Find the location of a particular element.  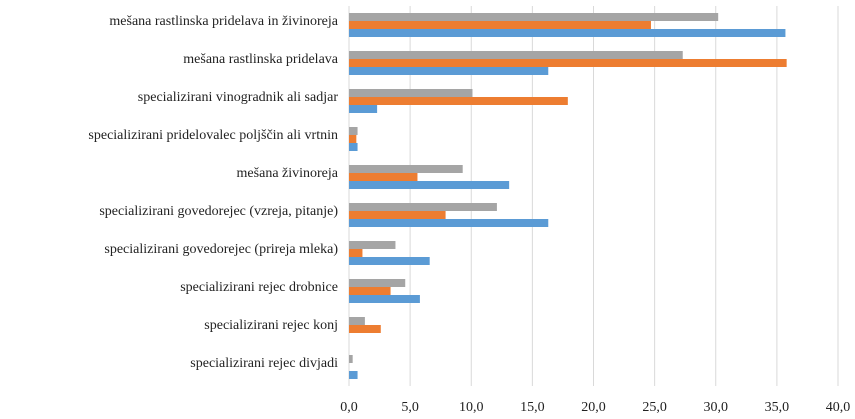

y-tick-label: mešana živinoreja is located at coordinates (288, 173).